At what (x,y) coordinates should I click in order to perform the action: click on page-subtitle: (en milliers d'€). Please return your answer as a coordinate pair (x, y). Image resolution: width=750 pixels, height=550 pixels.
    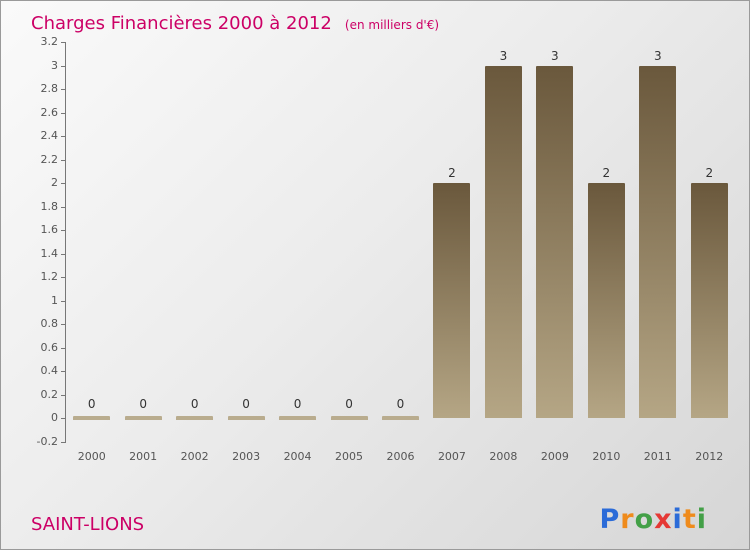
    Looking at the image, I should click on (392, 25).